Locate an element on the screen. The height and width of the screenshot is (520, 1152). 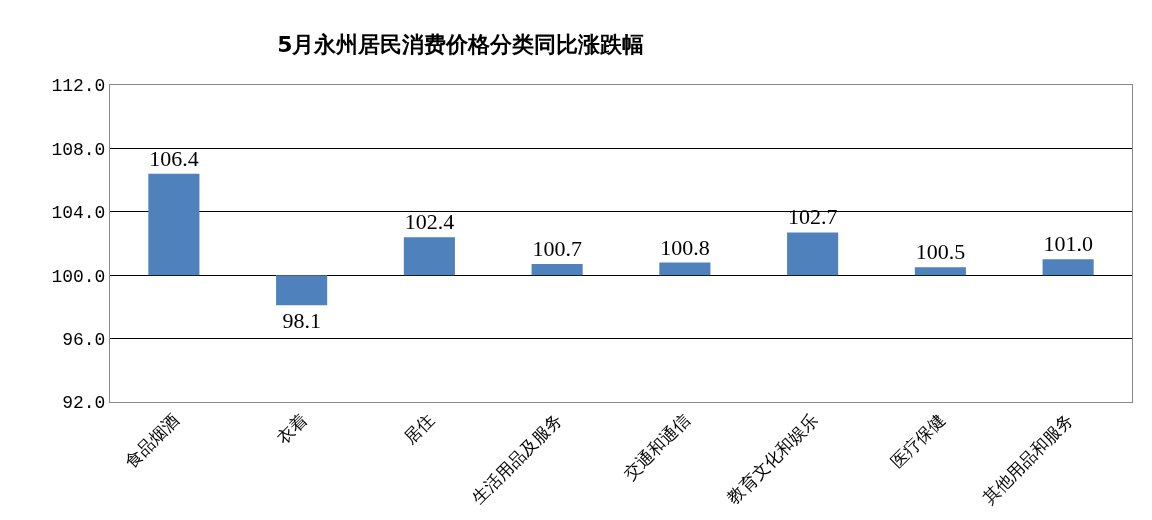
y-tick-label: 112.0 is located at coordinates (78, 86).